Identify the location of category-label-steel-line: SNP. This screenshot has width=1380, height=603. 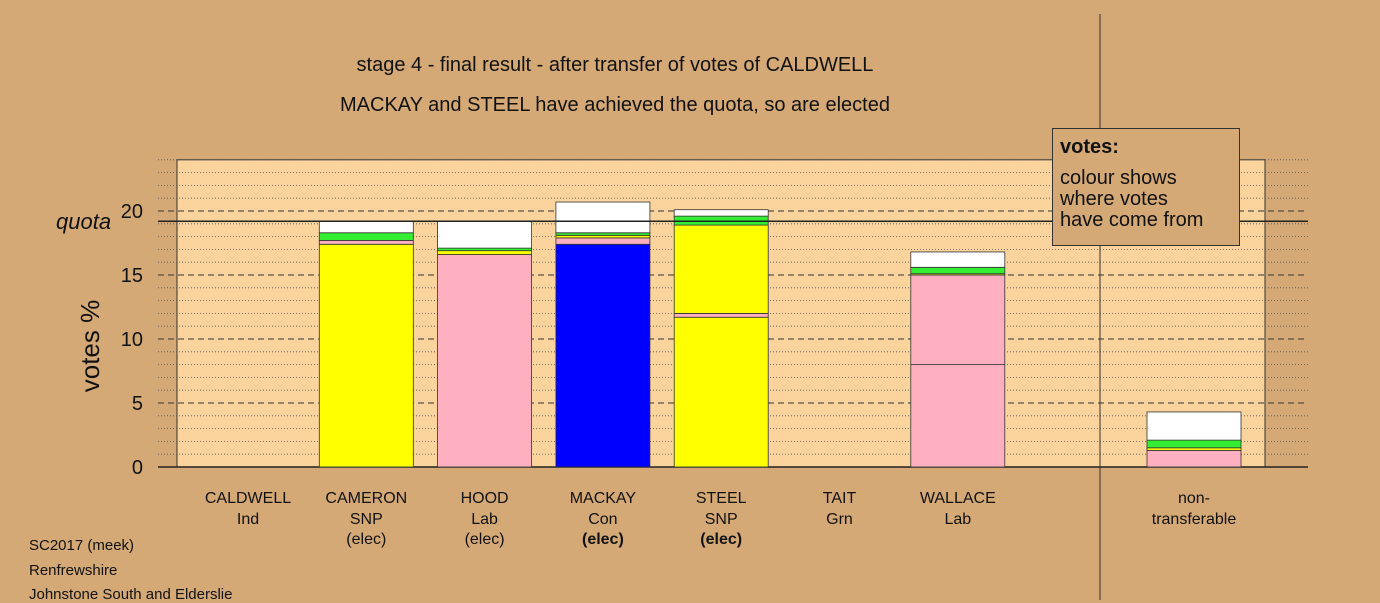
(721, 519).